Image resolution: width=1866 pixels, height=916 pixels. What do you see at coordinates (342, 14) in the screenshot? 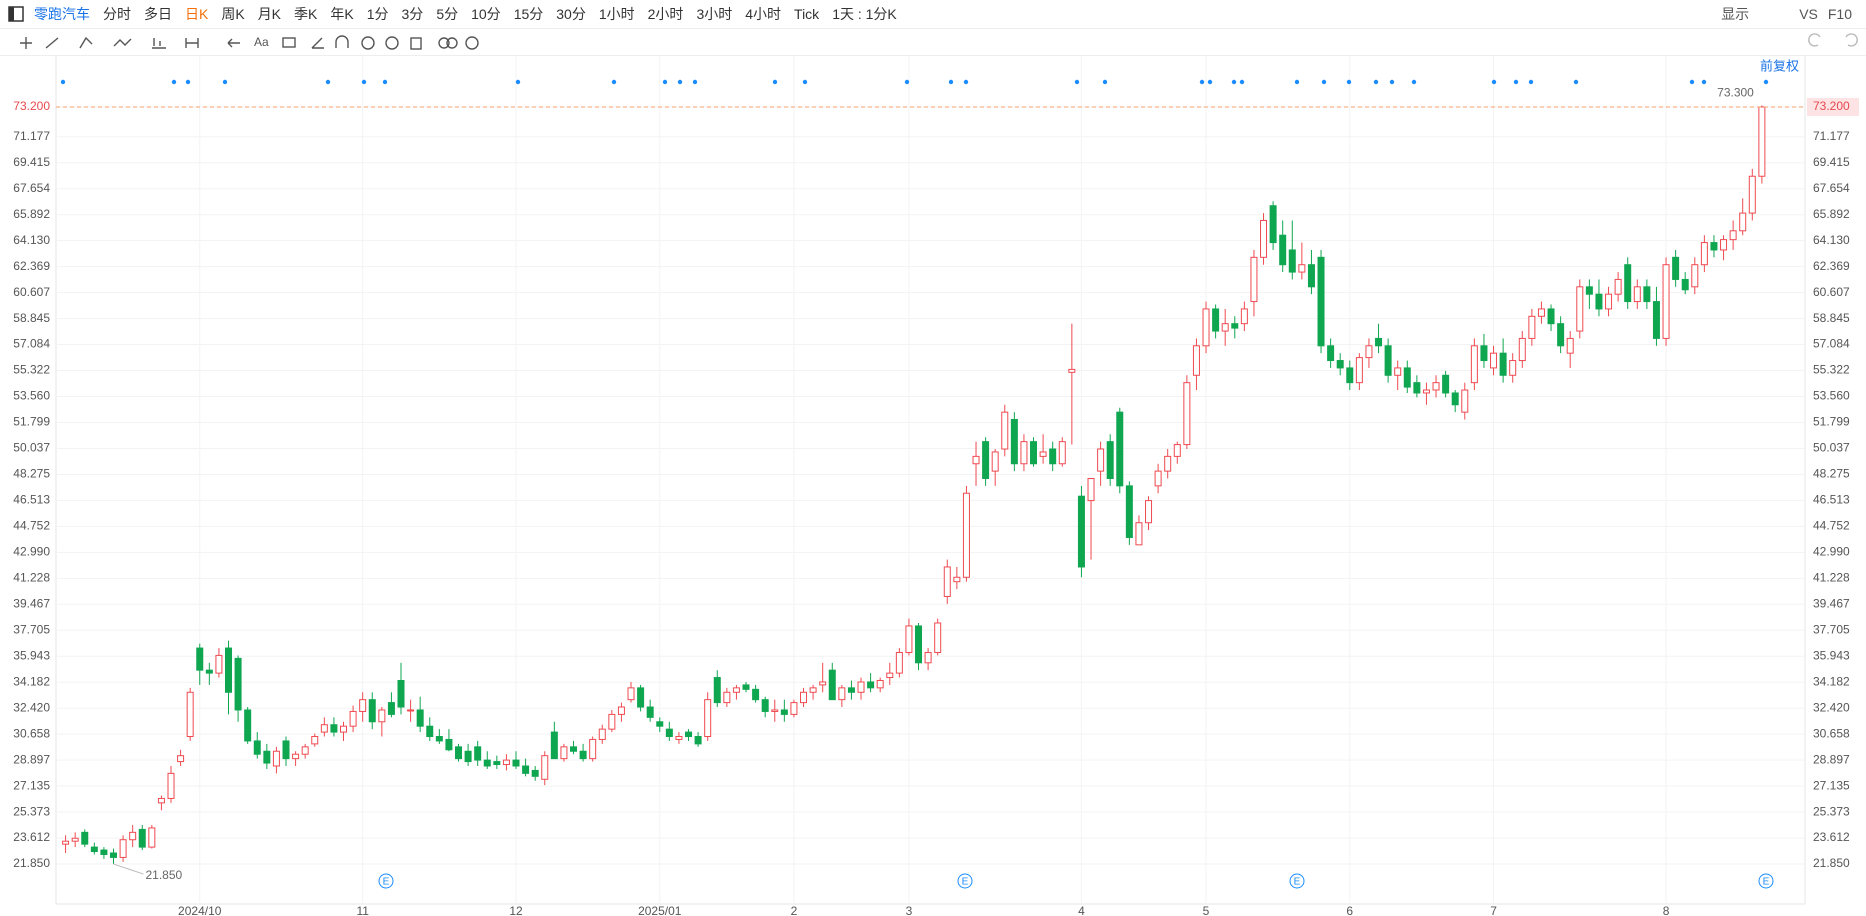
I see `period-tab: 年K` at bounding box center [342, 14].